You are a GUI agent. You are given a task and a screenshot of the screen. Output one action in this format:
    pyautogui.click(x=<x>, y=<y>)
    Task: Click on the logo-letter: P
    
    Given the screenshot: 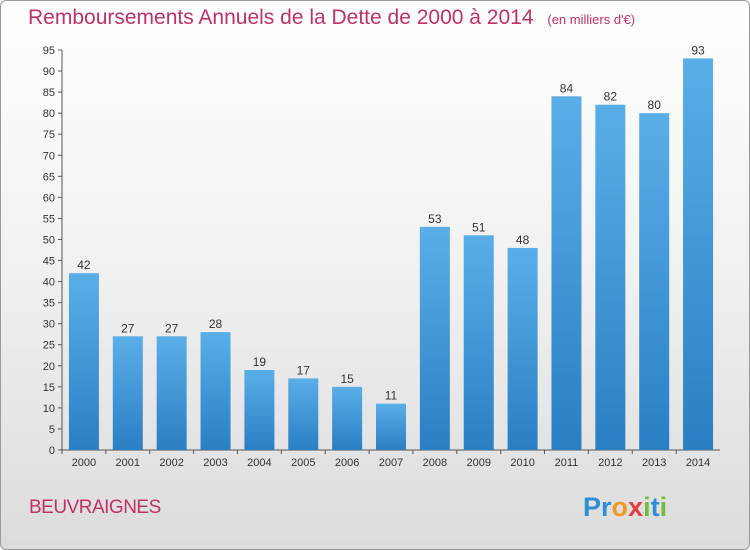 What is the action you would take?
    pyautogui.click(x=592, y=507)
    